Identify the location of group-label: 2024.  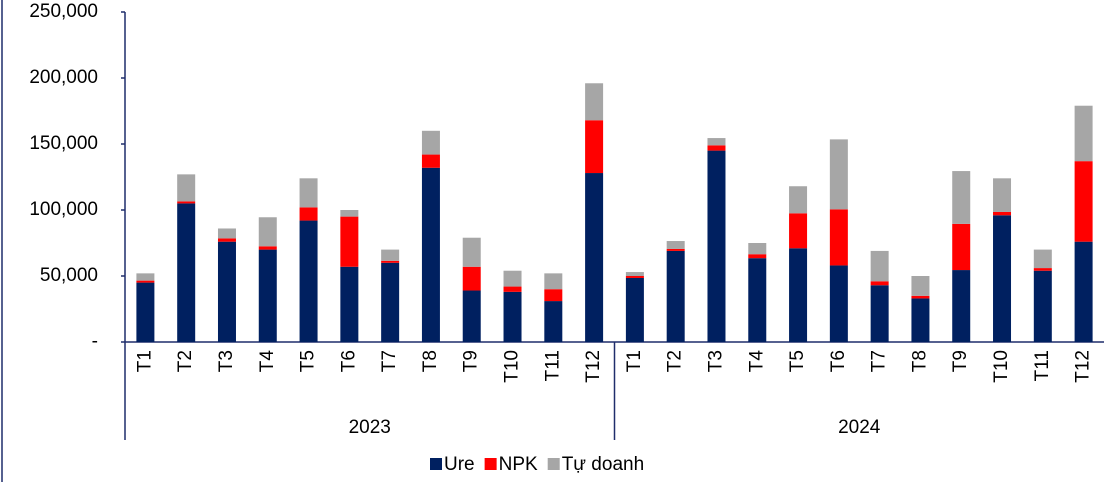
(859, 427).